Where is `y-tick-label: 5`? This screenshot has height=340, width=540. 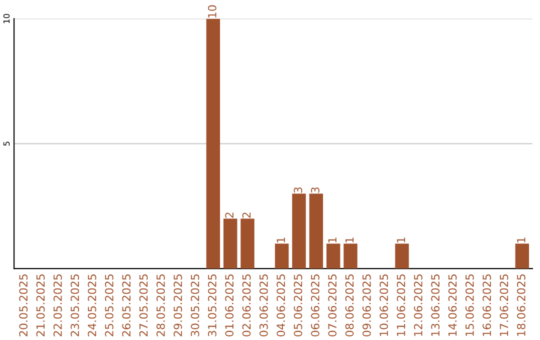 y-tick-label: 5 is located at coordinates (6, 144).